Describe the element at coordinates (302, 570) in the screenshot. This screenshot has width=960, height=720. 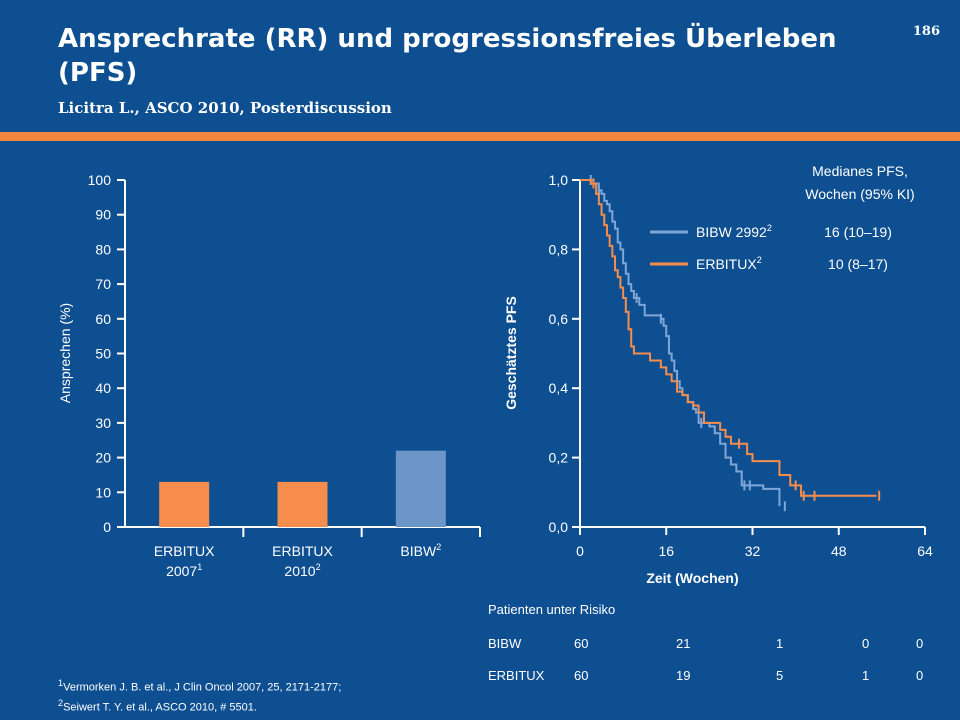
I see `bar-category-year: 20102` at that location.